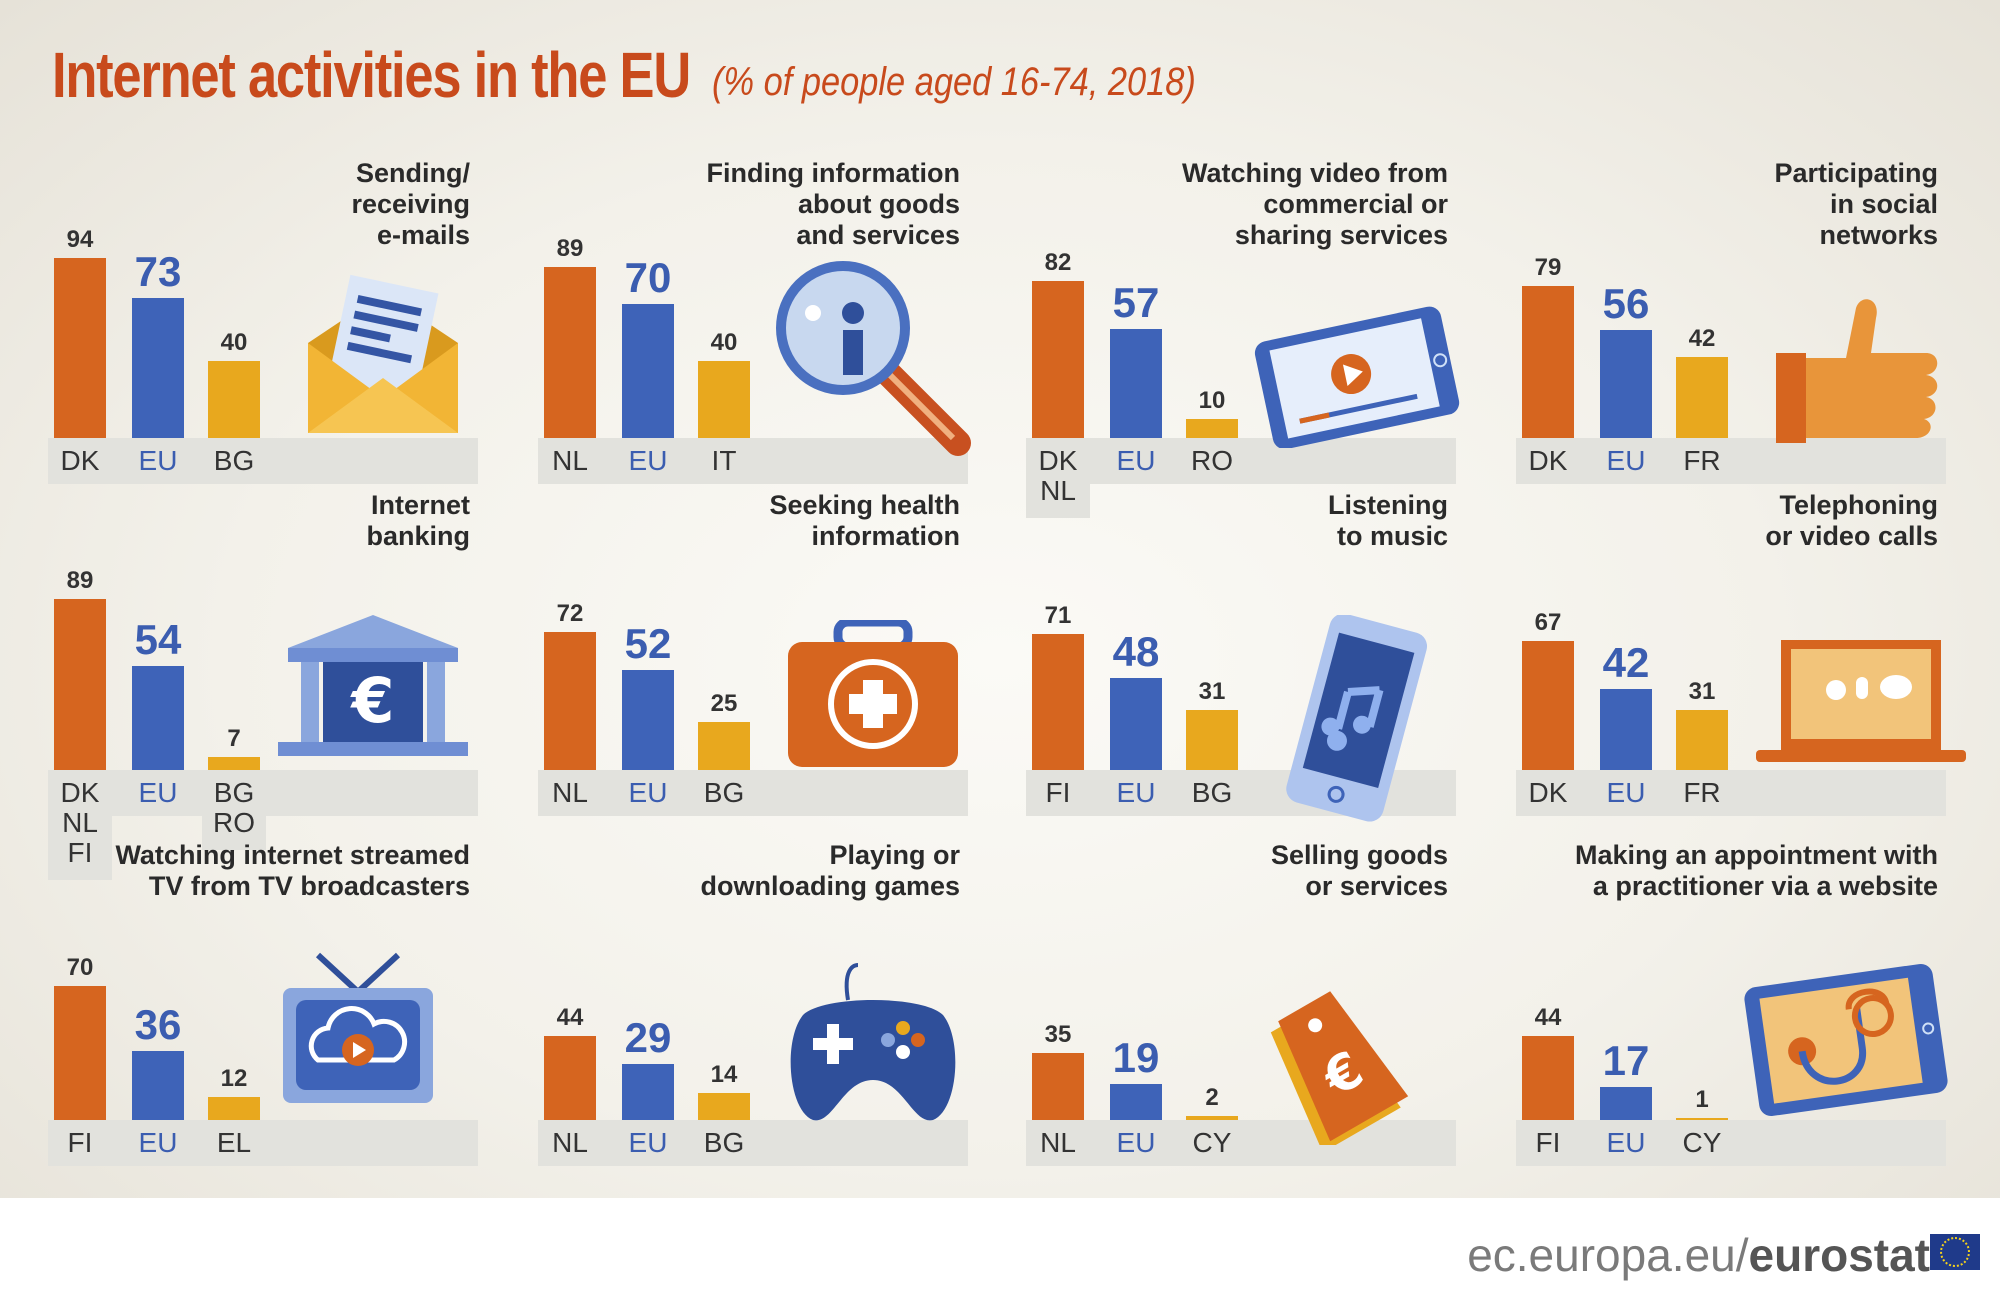 Image resolution: width=2000 pixels, height=1300 pixels. What do you see at coordinates (864, 520) in the screenshot?
I see `chart-title: Seeking health information` at bounding box center [864, 520].